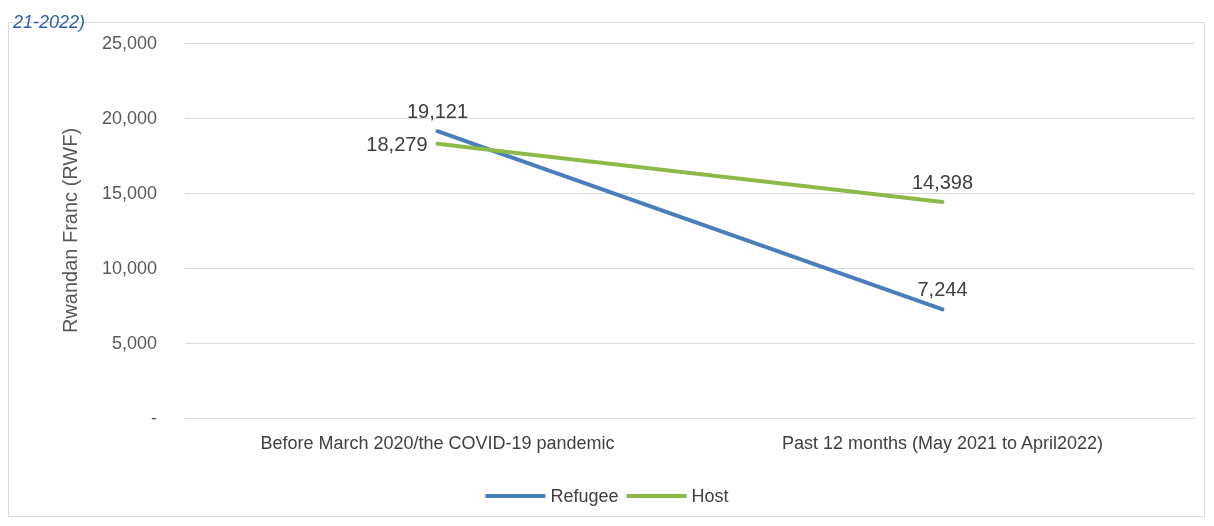  What do you see at coordinates (134, 343) in the screenshot?
I see `y-tick-label: 5,000` at bounding box center [134, 343].